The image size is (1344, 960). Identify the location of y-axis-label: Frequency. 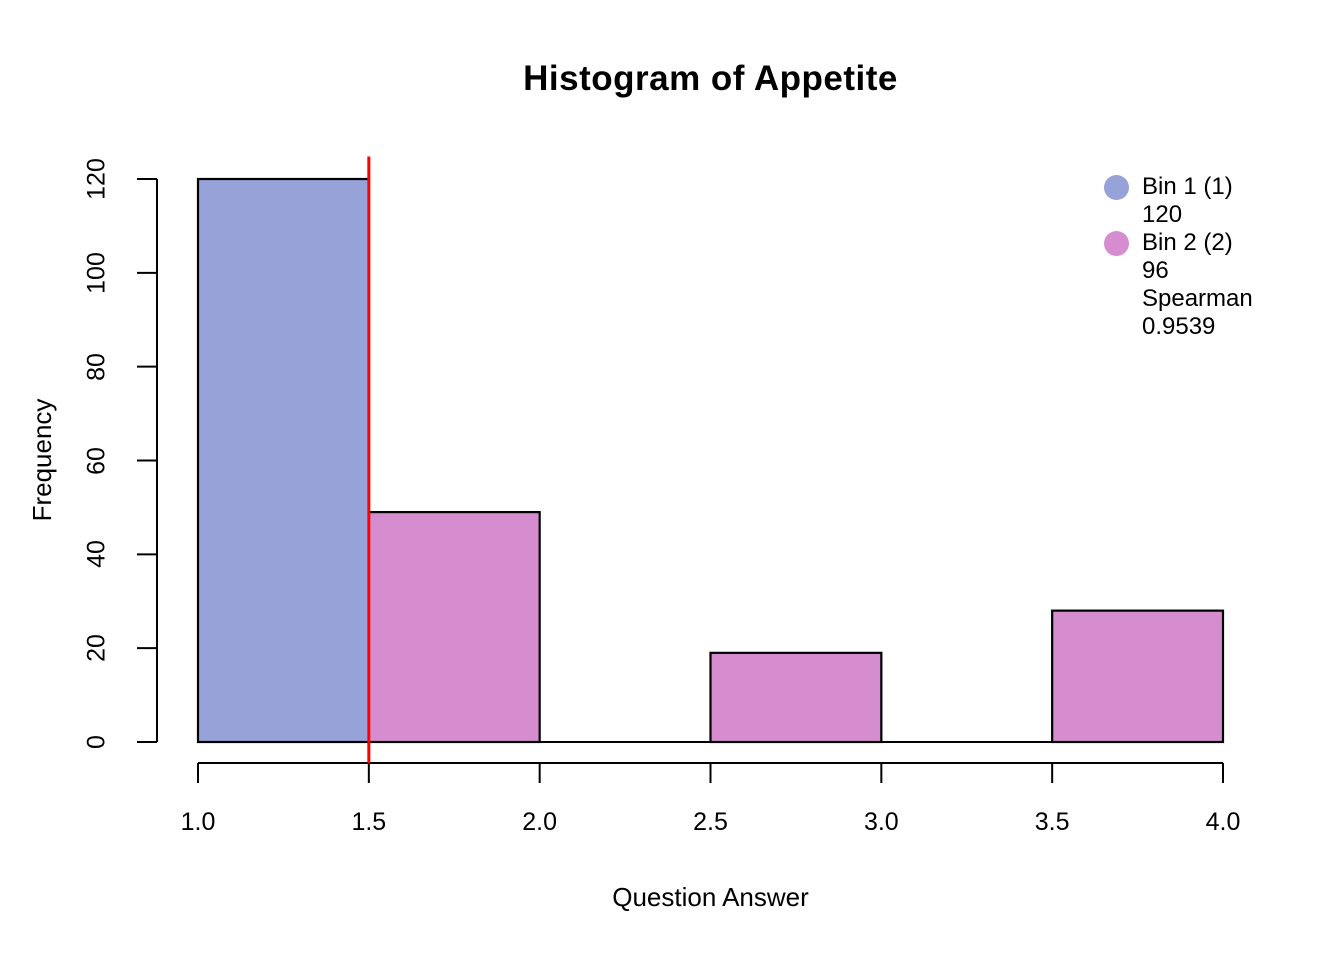
(42, 460).